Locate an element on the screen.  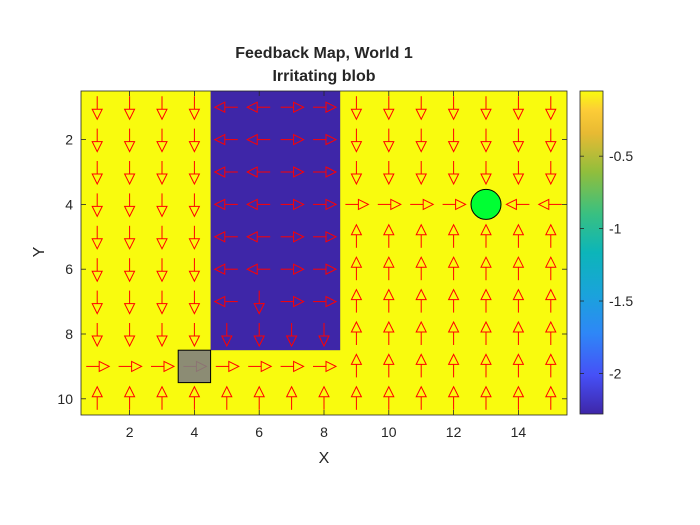
region-irritating-blob is located at coordinates (275, 221).